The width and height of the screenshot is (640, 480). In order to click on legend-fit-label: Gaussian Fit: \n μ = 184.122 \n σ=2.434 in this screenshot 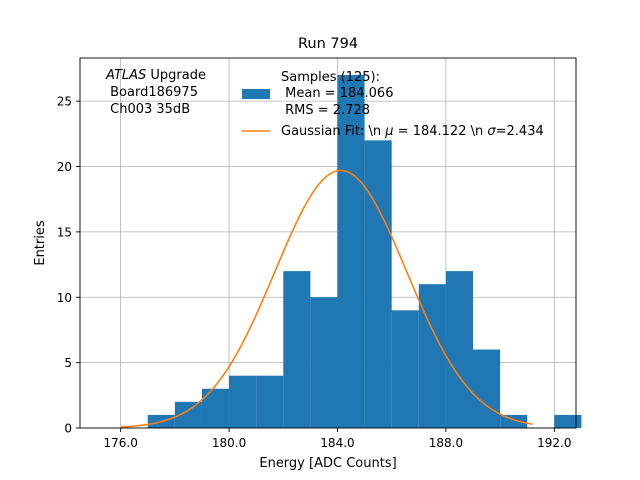, I will do `click(412, 131)`.